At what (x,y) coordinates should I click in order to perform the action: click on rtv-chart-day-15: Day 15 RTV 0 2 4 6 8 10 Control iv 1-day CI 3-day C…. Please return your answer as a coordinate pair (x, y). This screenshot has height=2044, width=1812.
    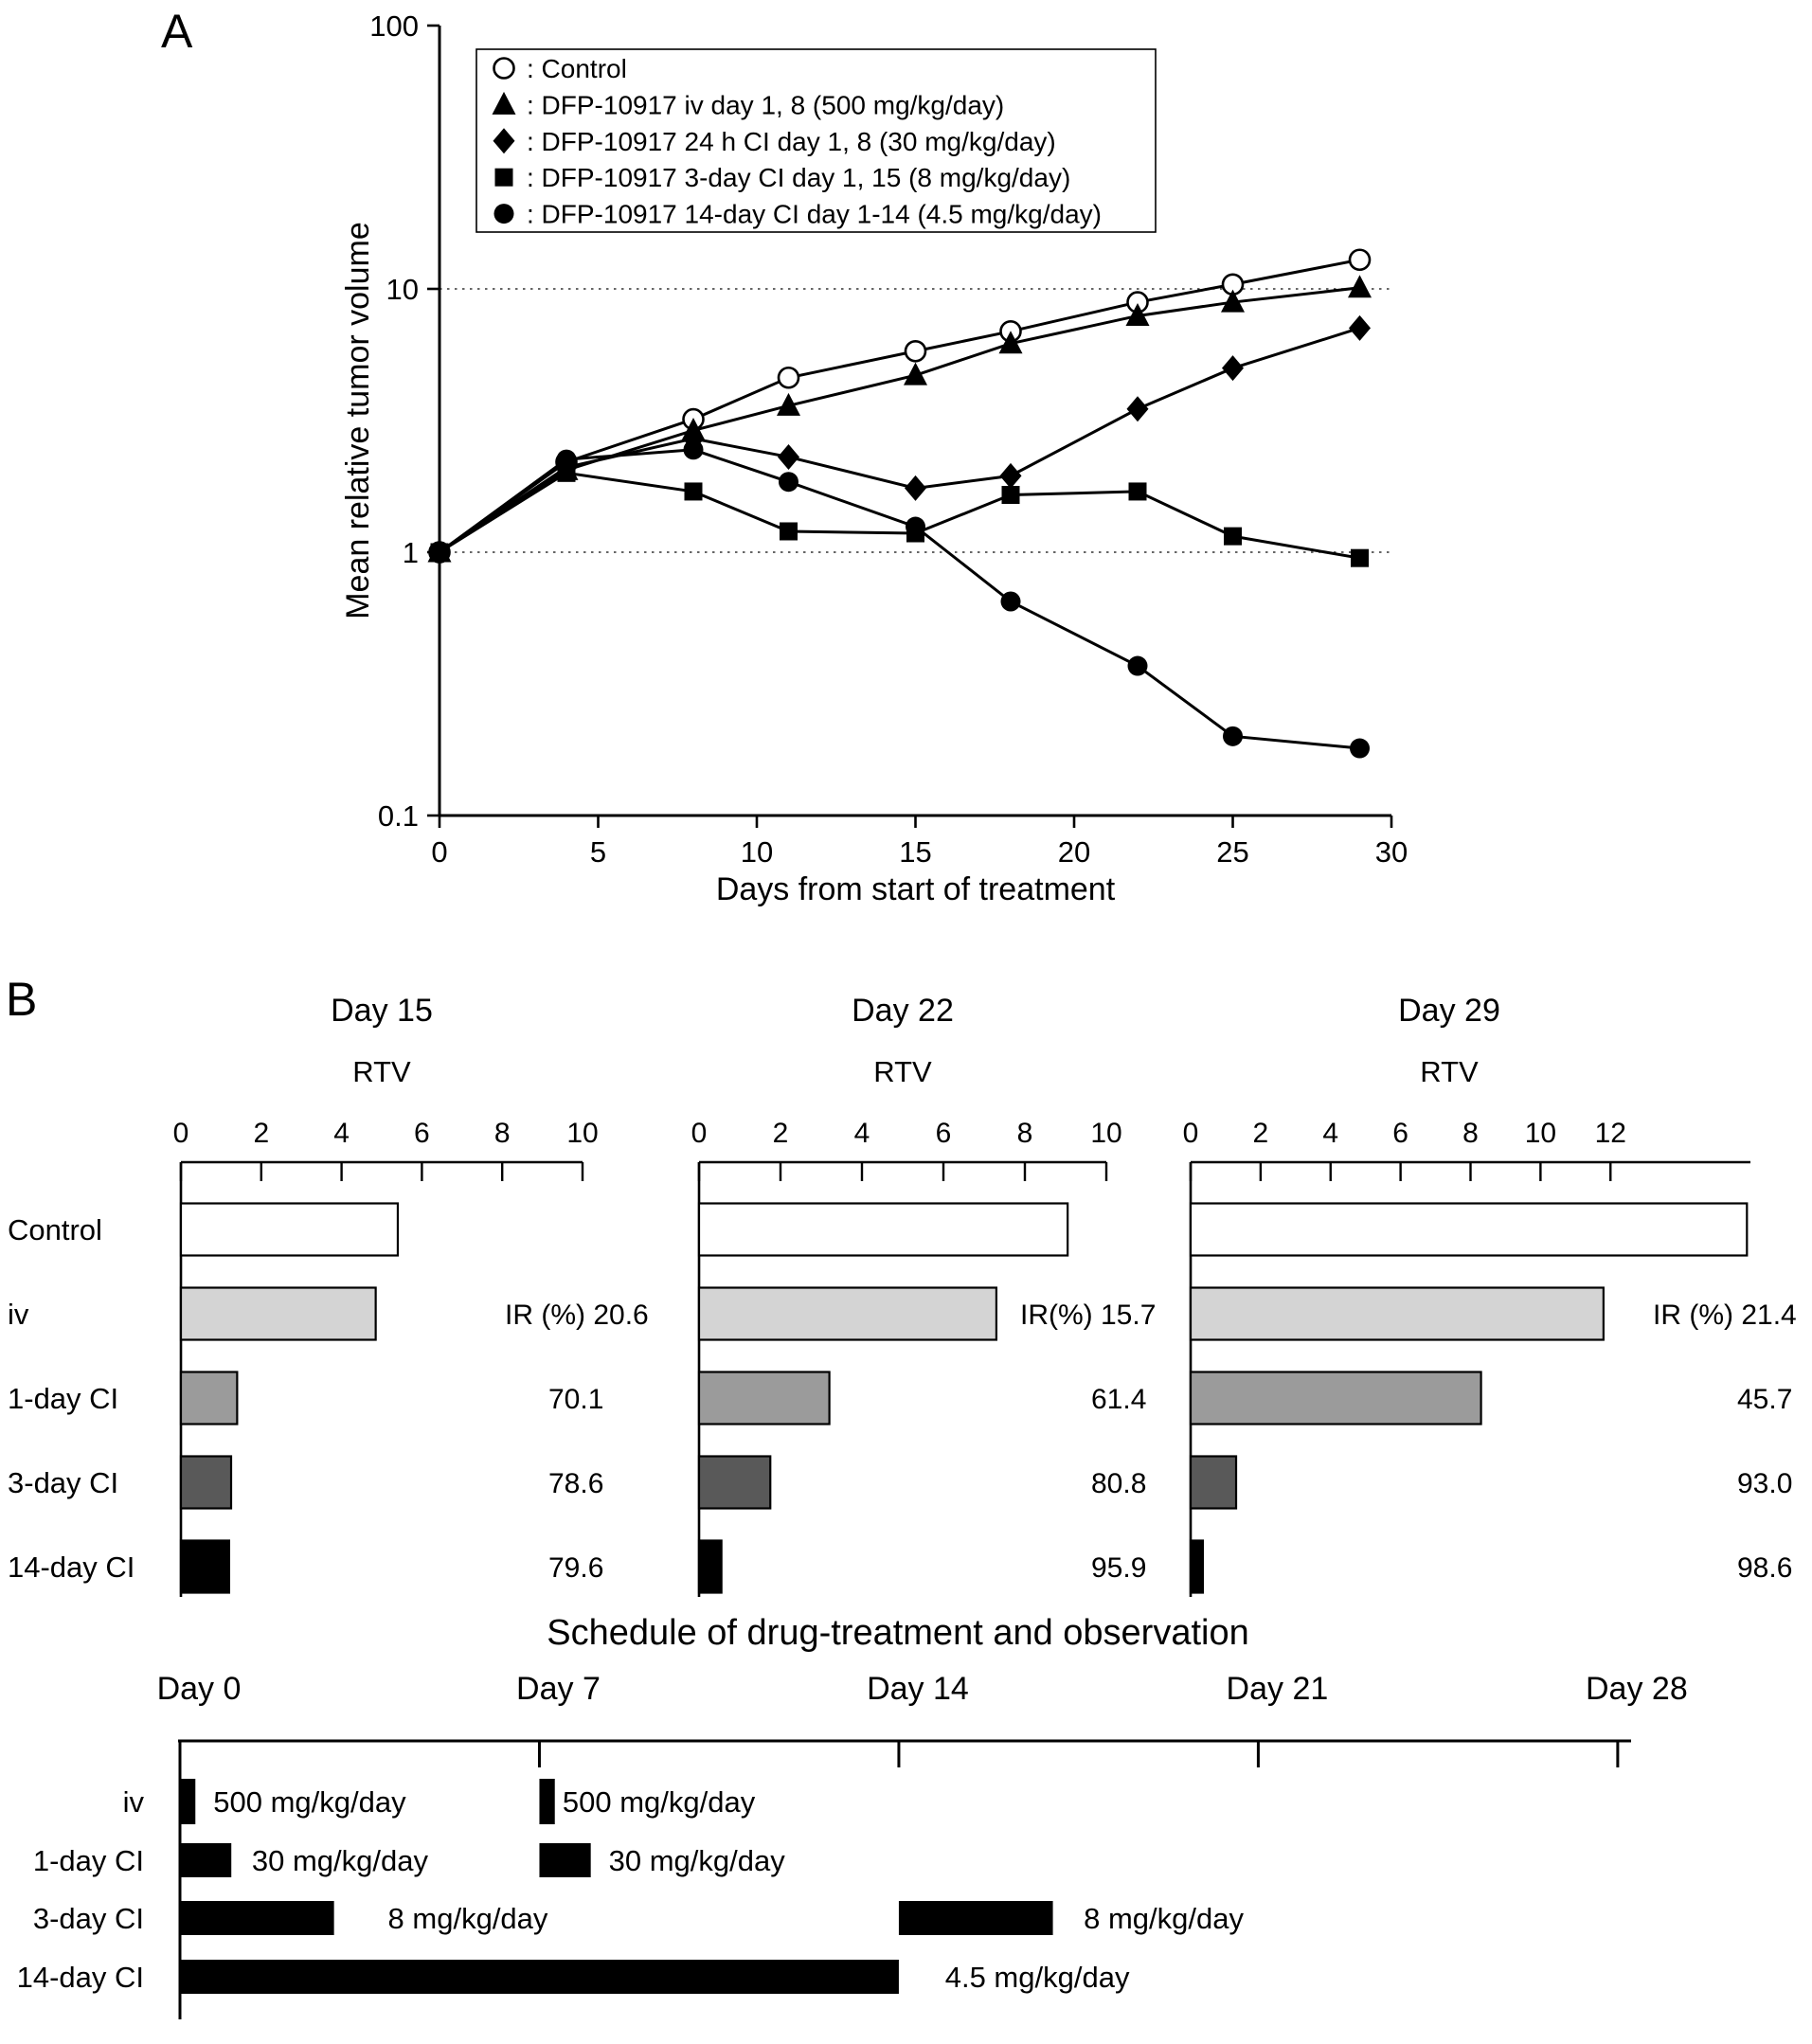
    Looking at the image, I should click on (328, 1295).